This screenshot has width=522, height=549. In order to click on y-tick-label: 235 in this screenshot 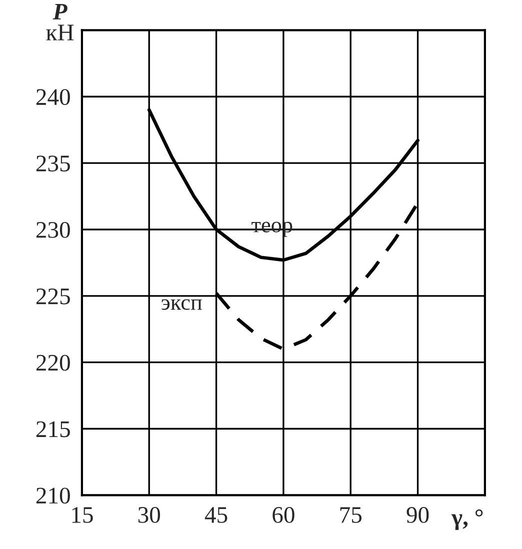, I will do `click(53, 164)`.